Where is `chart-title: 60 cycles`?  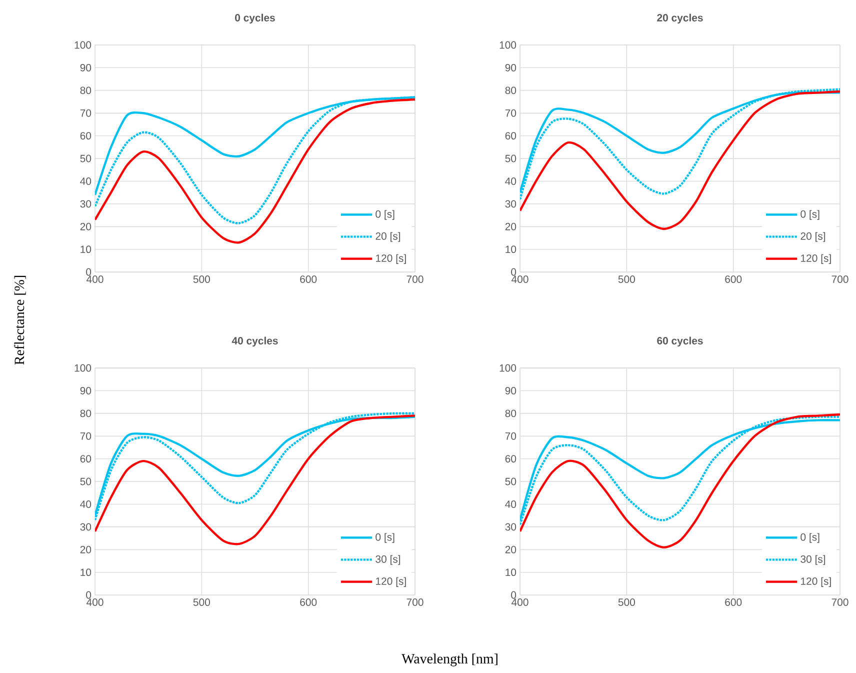
chart-title: 60 cycles is located at coordinates (680, 341).